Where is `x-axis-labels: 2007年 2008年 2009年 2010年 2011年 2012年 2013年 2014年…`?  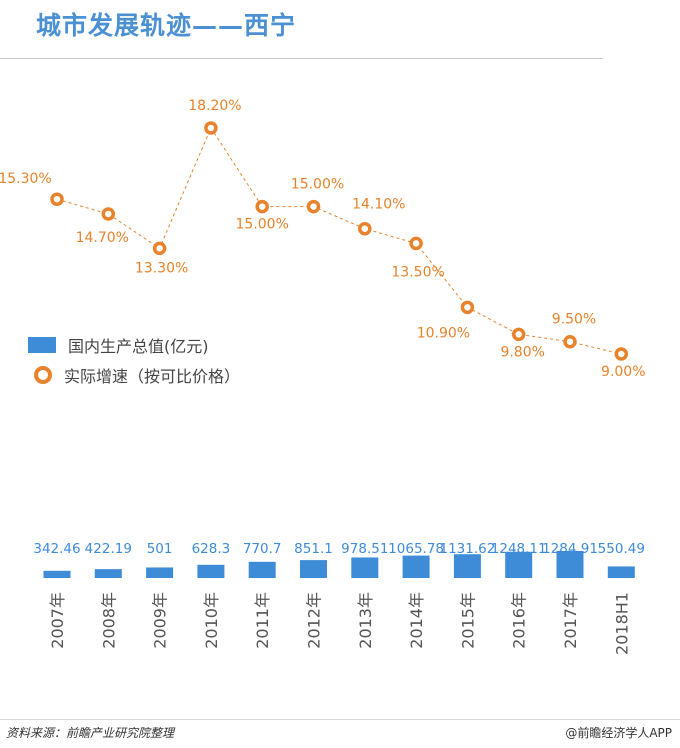
x-axis-labels: 2007年 2008年 2009年 2010年 2011年 2012年 2013年 2014年… is located at coordinates (339, 623).